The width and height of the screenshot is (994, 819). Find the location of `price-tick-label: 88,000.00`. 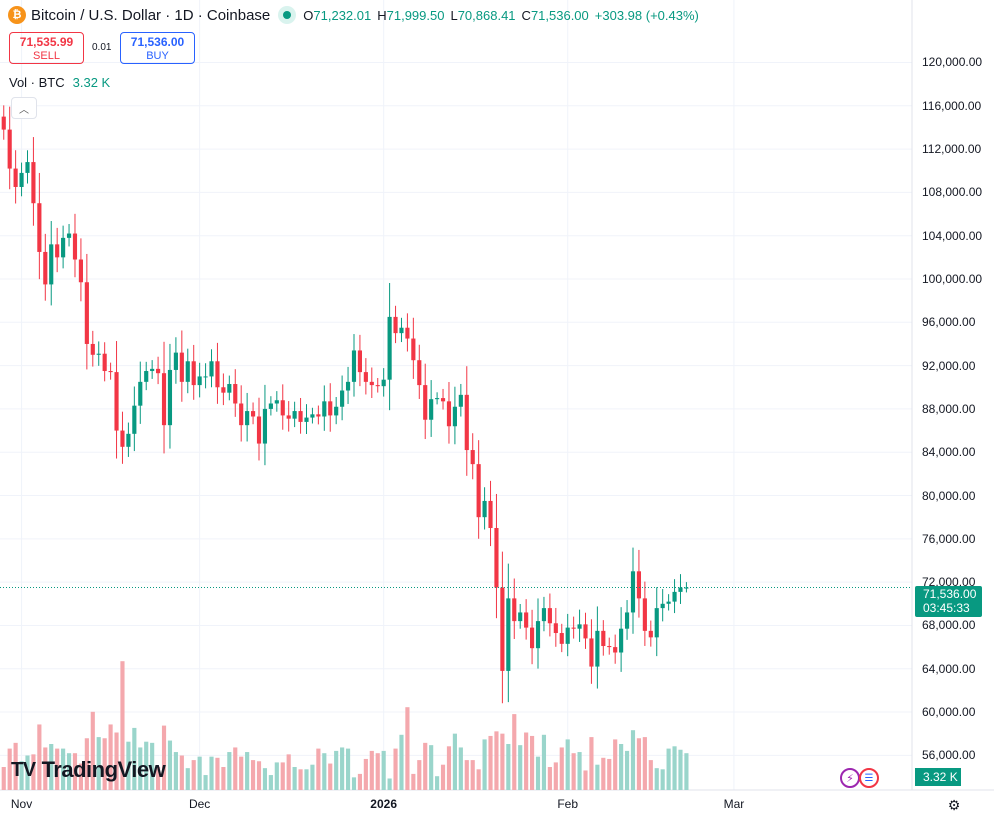

price-tick-label: 88,000.00 is located at coordinates (949, 408).